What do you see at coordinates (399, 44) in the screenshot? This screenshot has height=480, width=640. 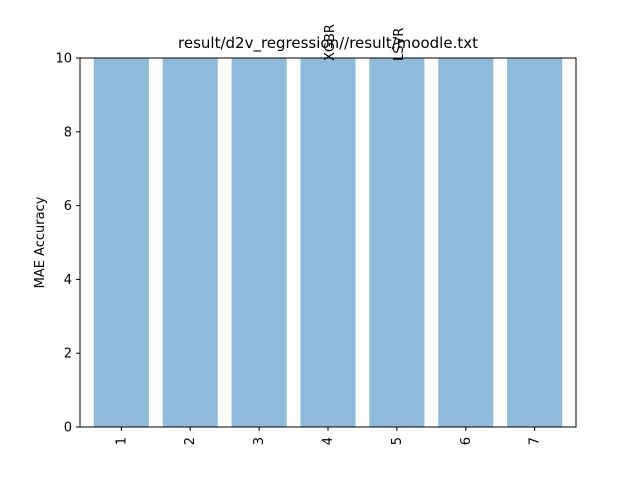 I see `bar-value-label: LSVR` at bounding box center [399, 44].